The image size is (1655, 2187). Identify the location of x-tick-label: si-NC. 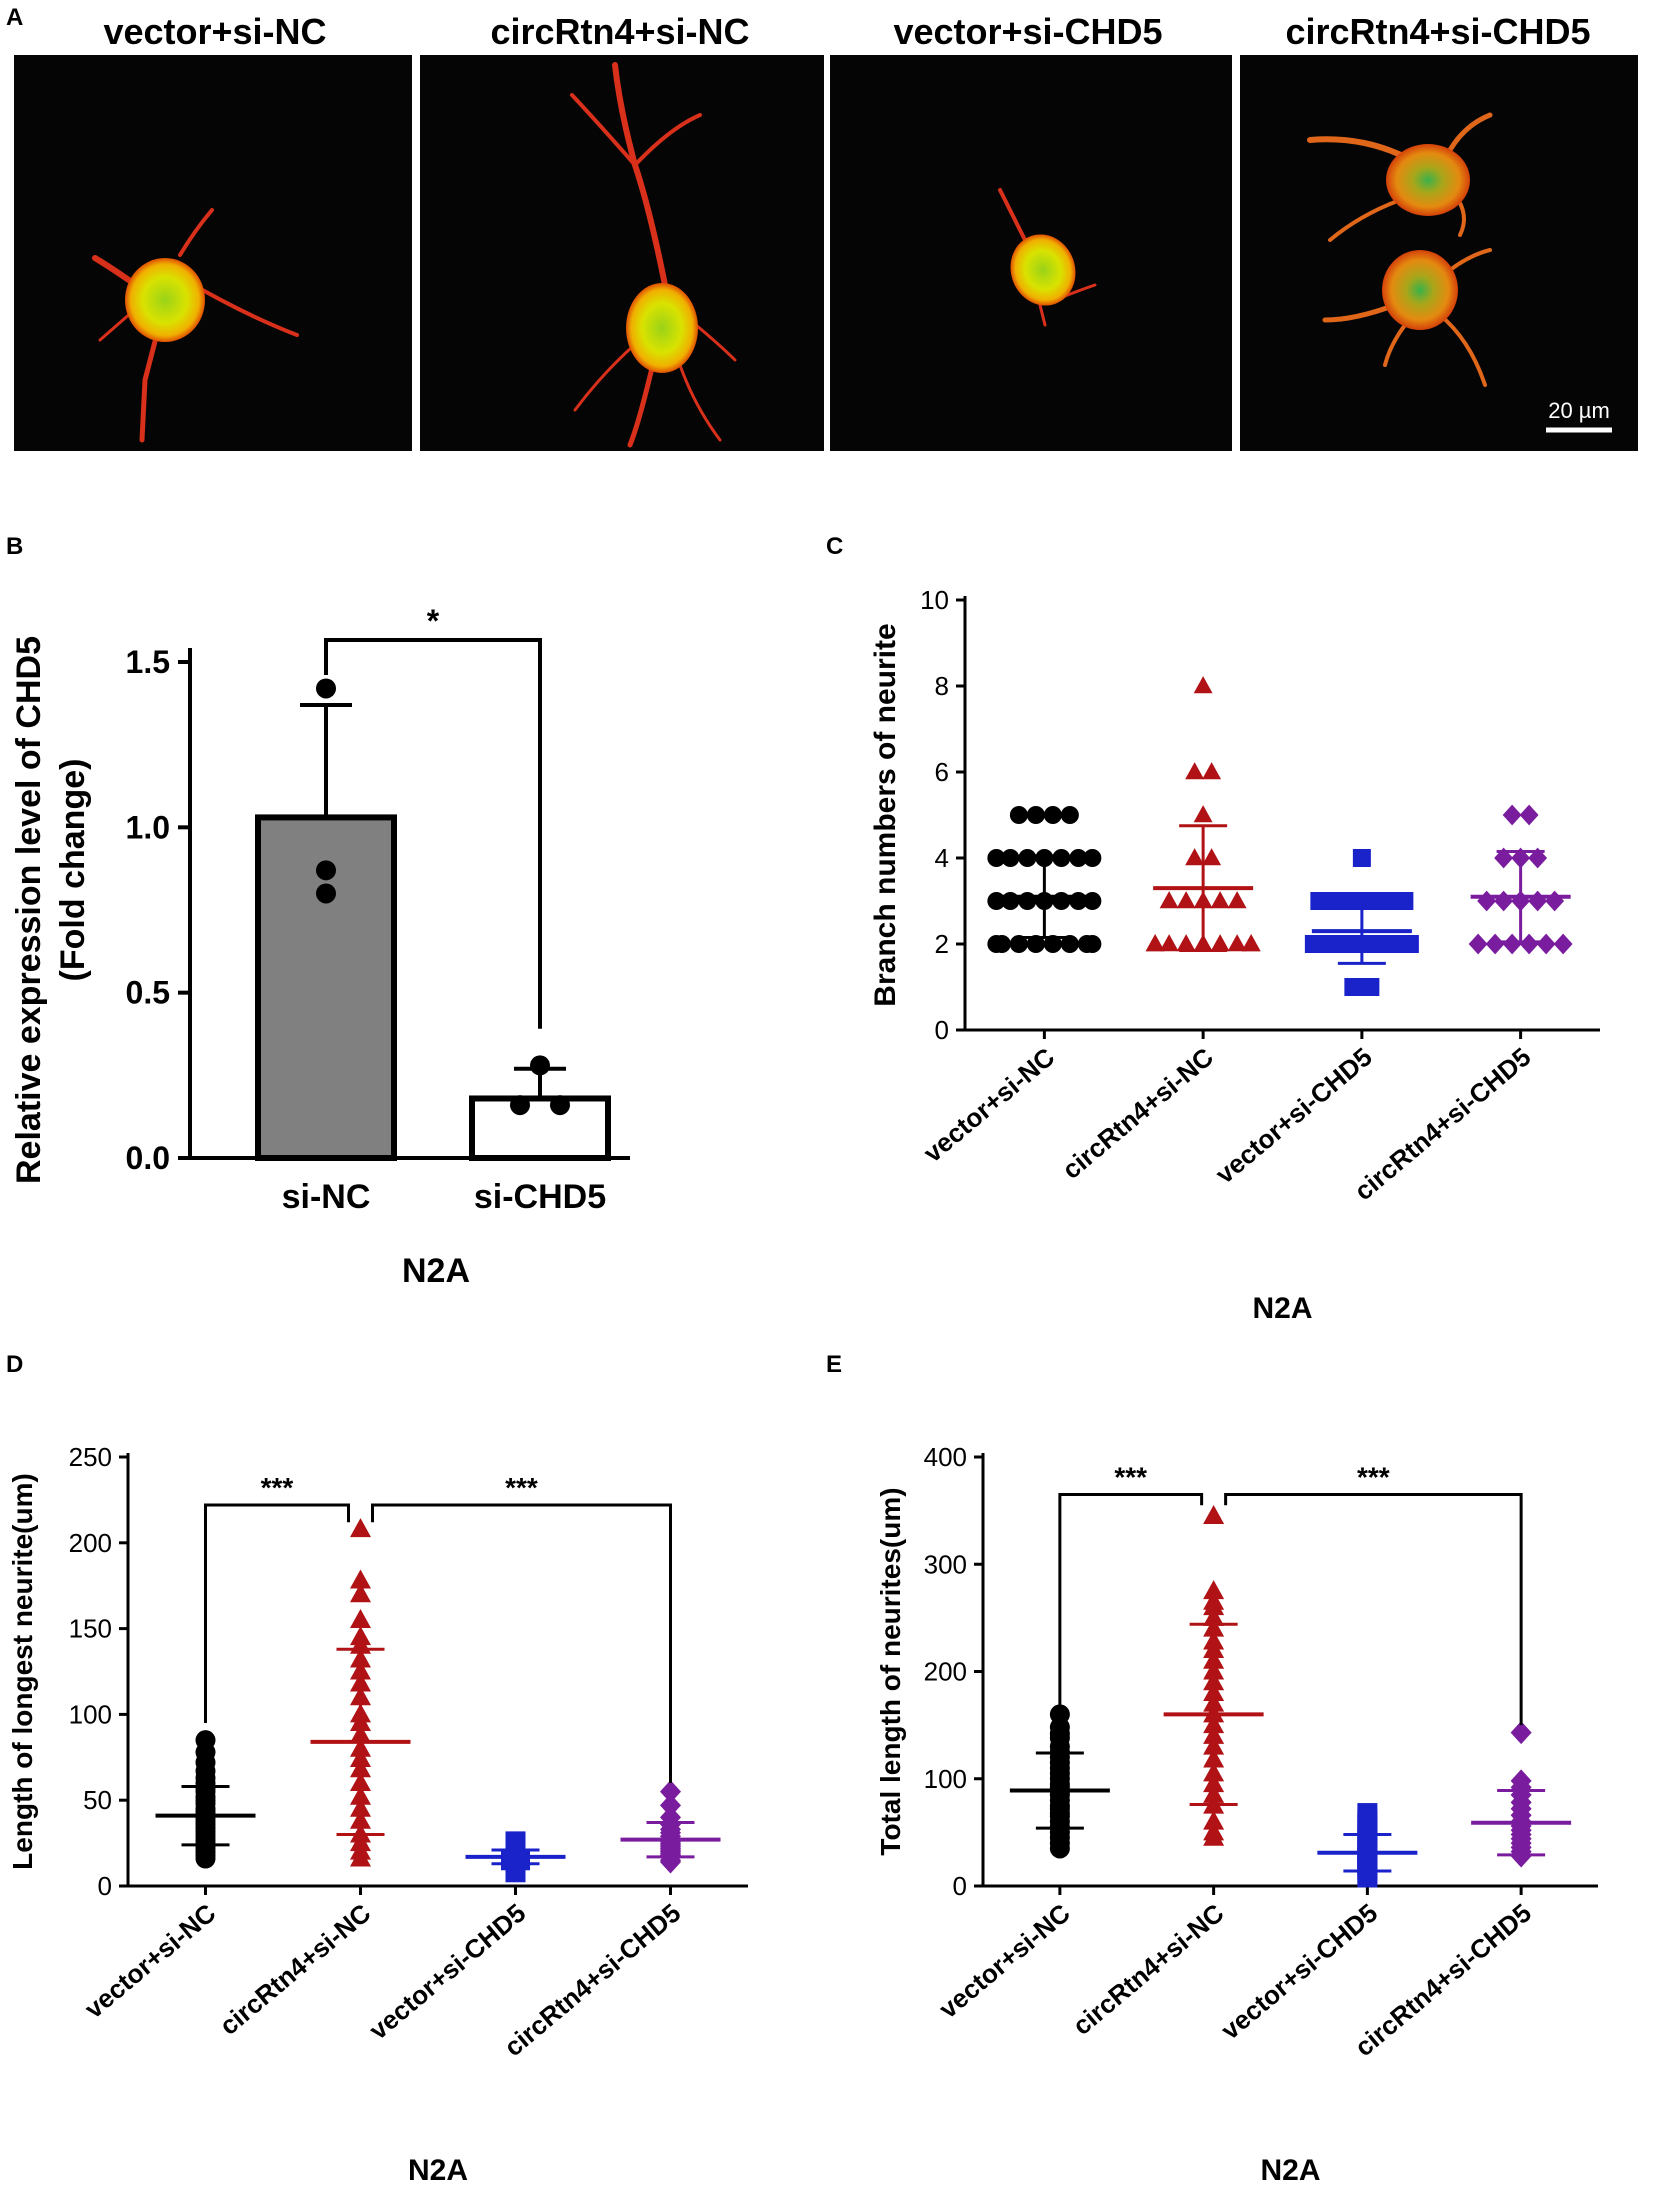
(326, 1197).